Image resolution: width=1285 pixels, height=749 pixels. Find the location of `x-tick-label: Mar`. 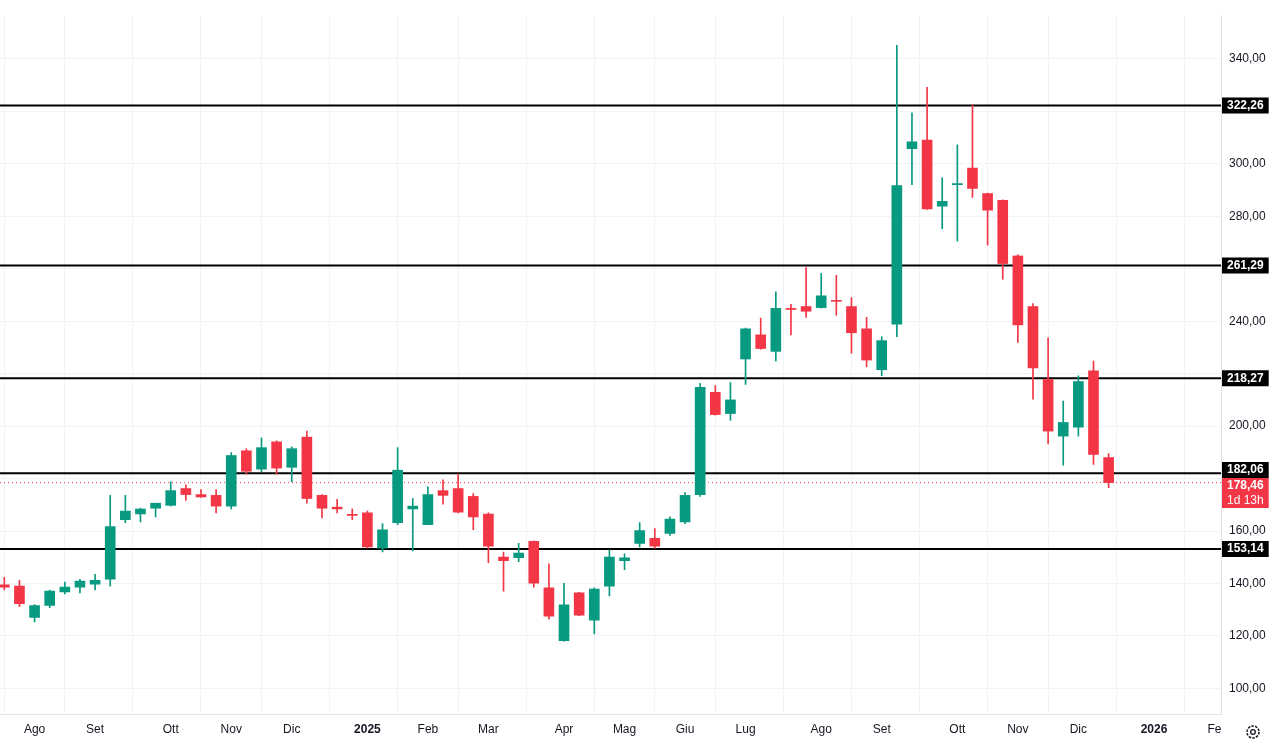

x-tick-label: Mar is located at coordinates (488, 729).